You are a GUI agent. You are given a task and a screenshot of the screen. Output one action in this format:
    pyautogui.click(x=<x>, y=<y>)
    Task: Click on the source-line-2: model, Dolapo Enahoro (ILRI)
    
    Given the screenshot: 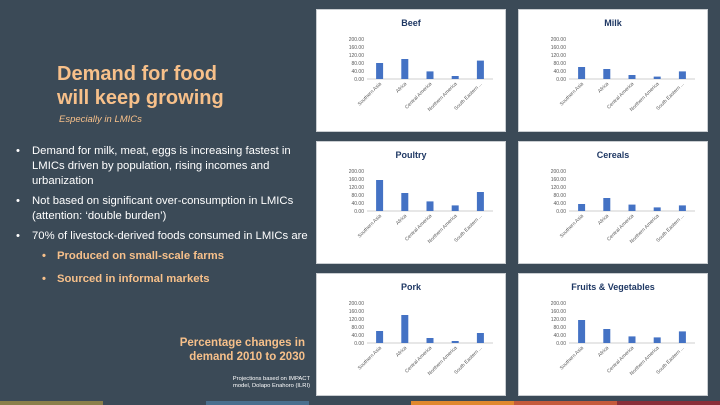 What is the action you would take?
    pyautogui.click(x=271, y=386)
    